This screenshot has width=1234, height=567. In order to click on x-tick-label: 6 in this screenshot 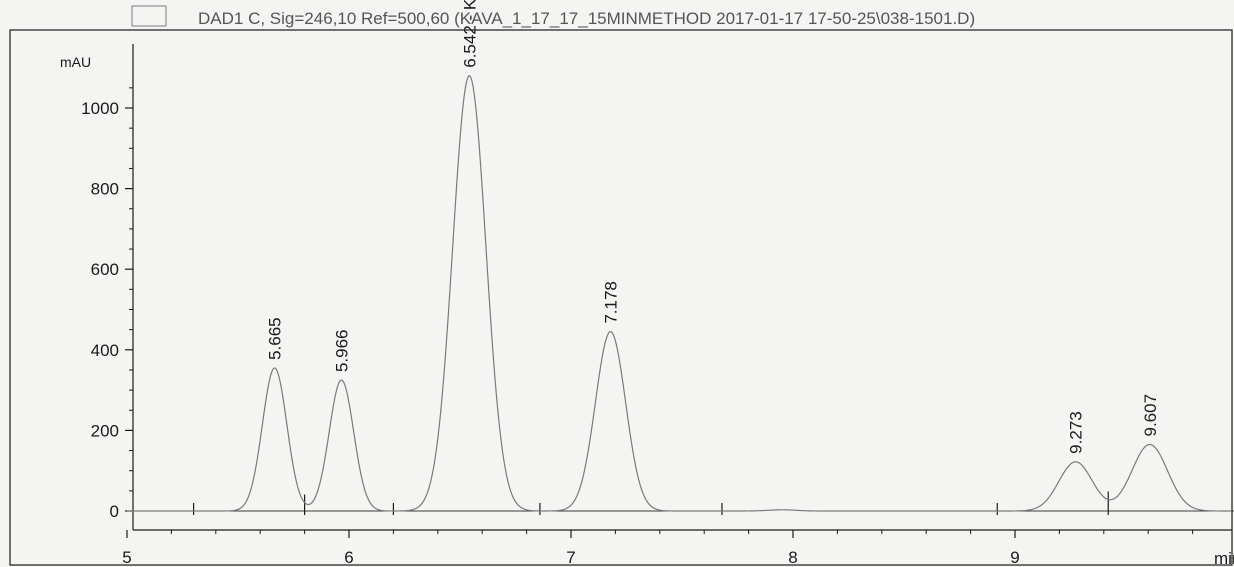, I will do `click(348, 557)`.